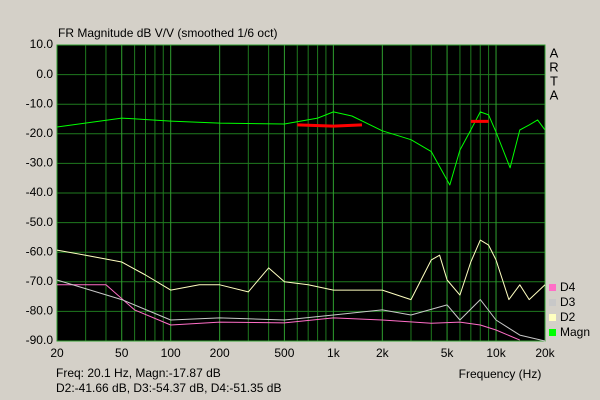 This screenshot has height=400, width=600. What do you see at coordinates (122, 353) in the screenshot?
I see `x-tick-label: 50` at bounding box center [122, 353].